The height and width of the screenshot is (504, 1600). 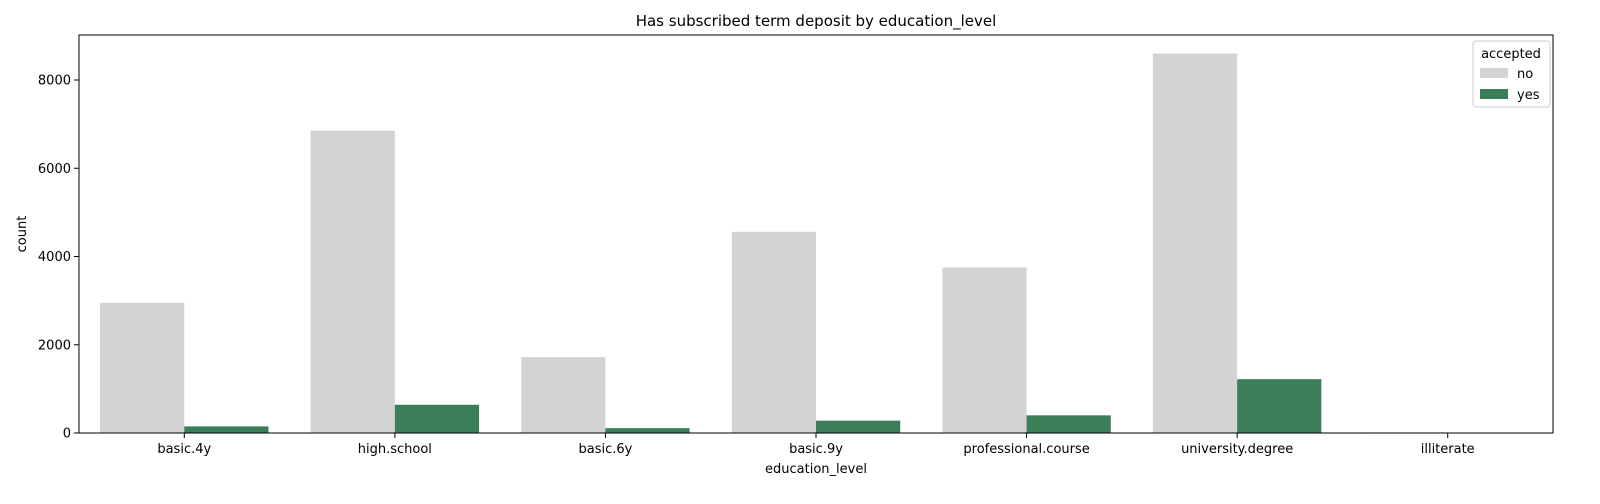 What do you see at coordinates (353, 282) in the screenshot?
I see `bar-no-high.school` at bounding box center [353, 282].